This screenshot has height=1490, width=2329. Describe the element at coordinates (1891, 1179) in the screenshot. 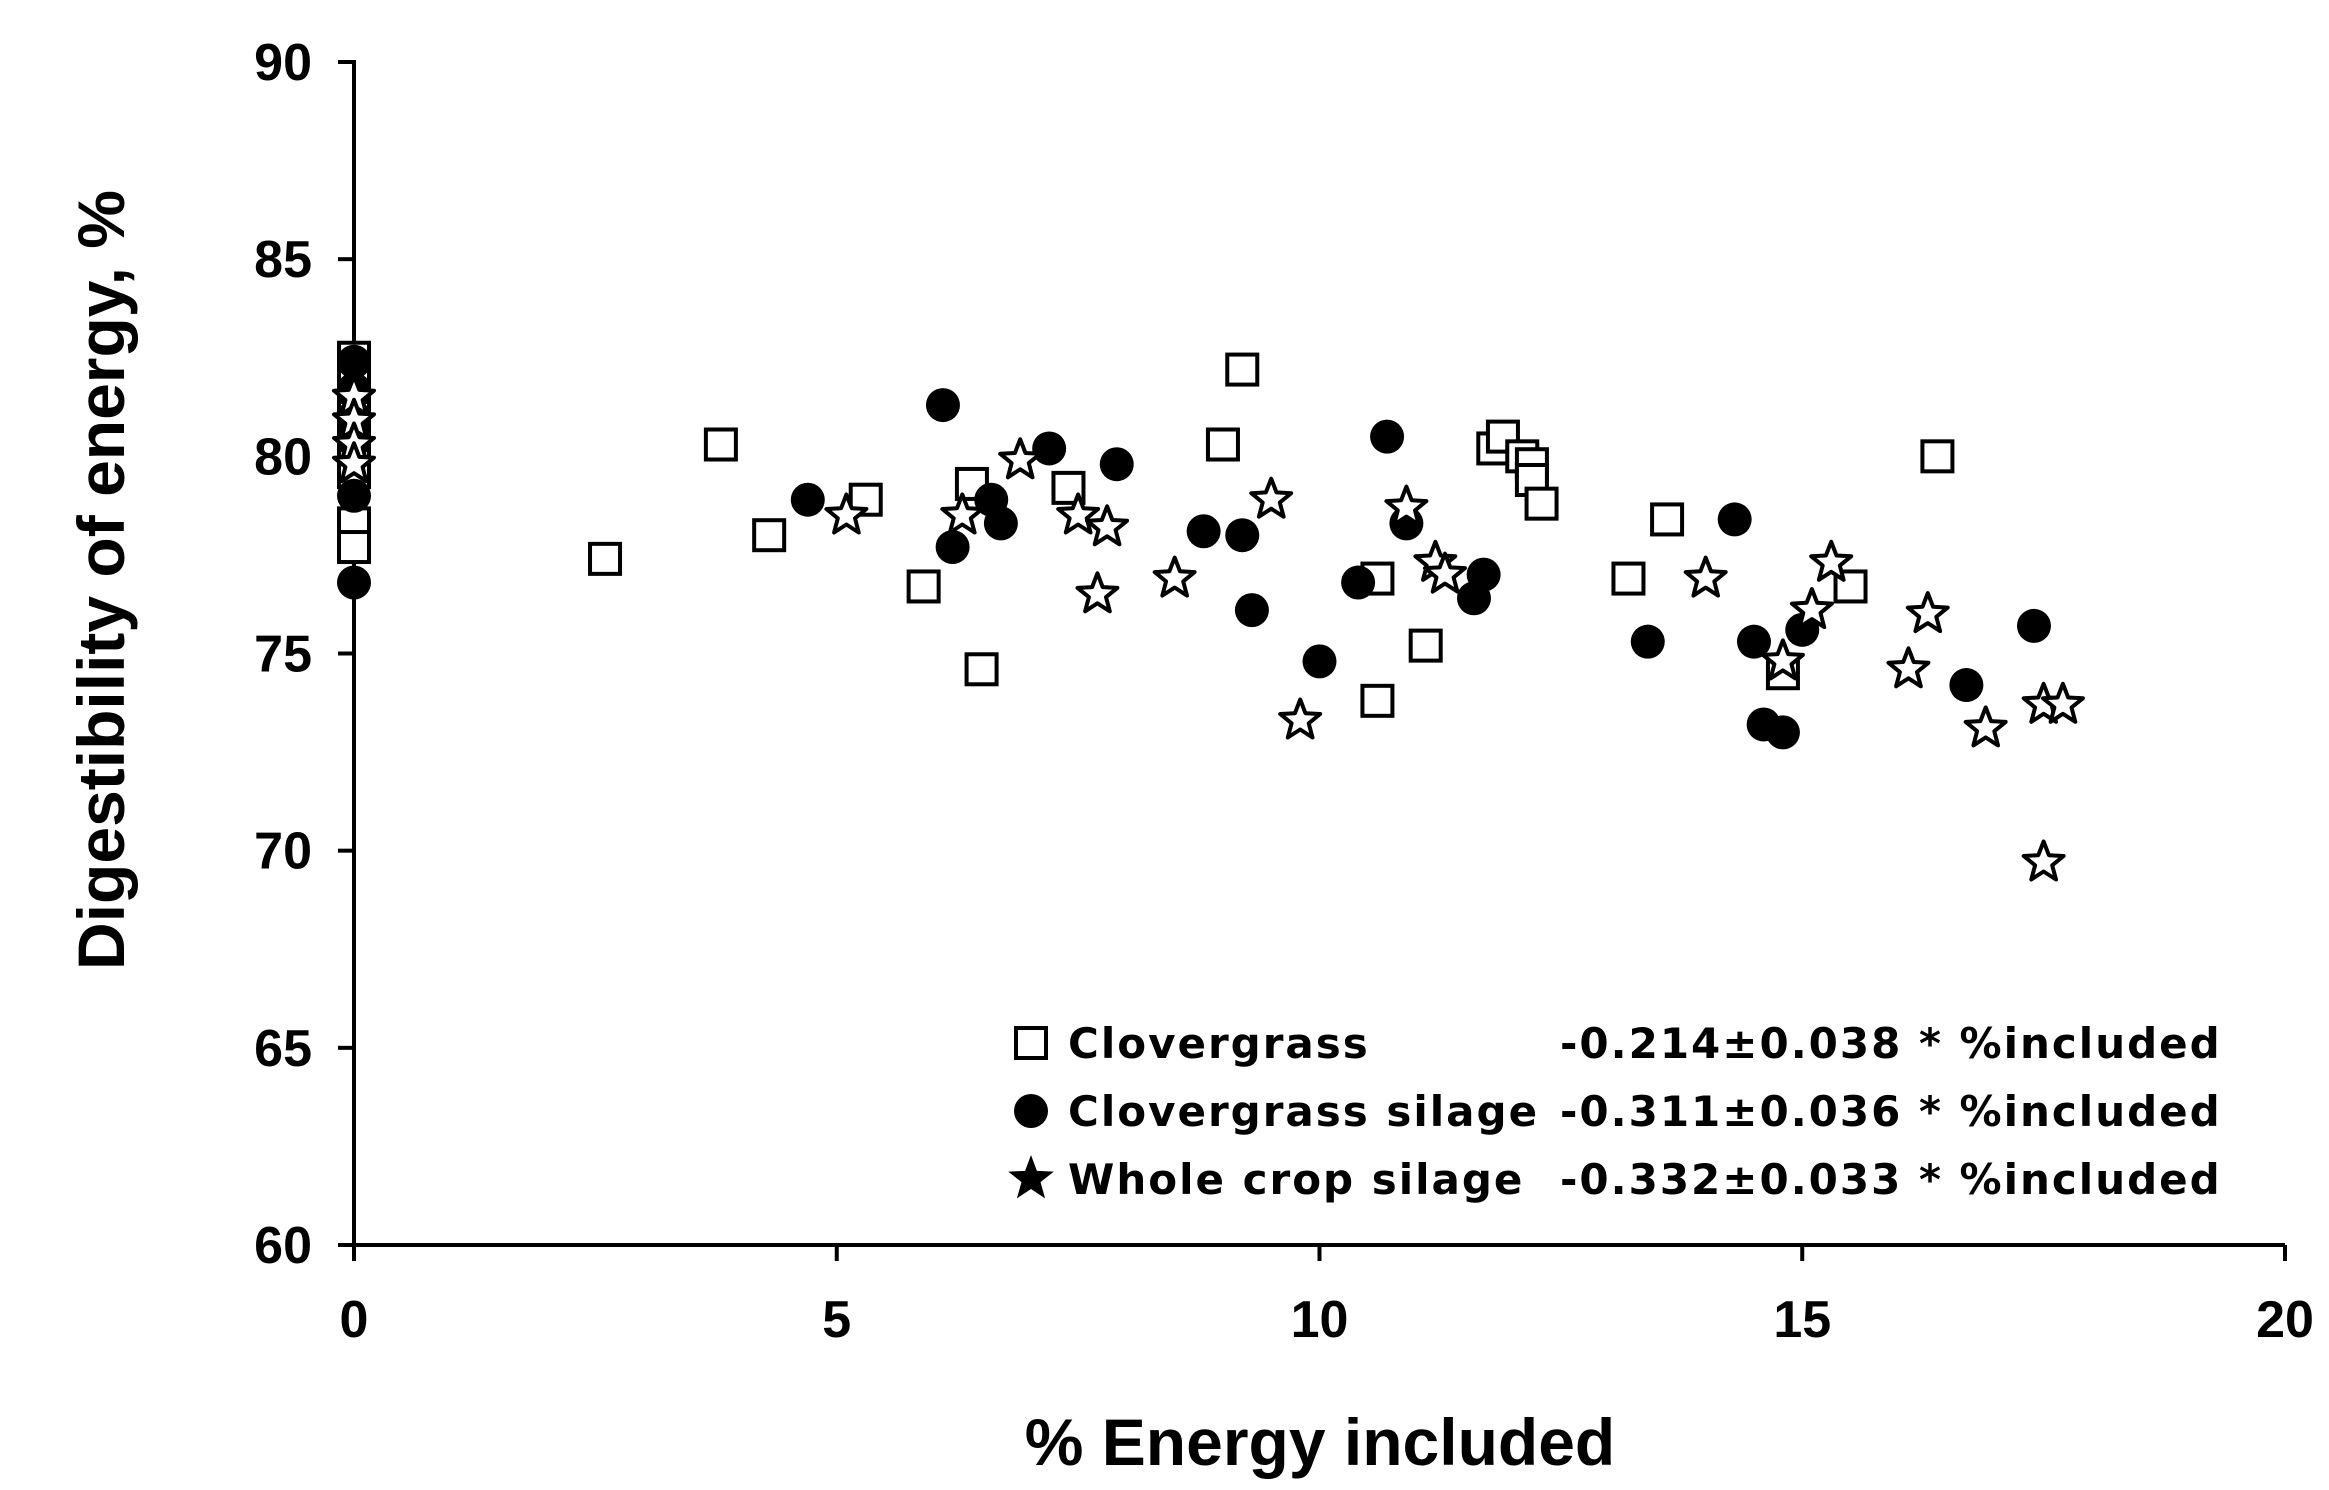

I see `legend-equation: -0.332±0.033 * %included` at that location.